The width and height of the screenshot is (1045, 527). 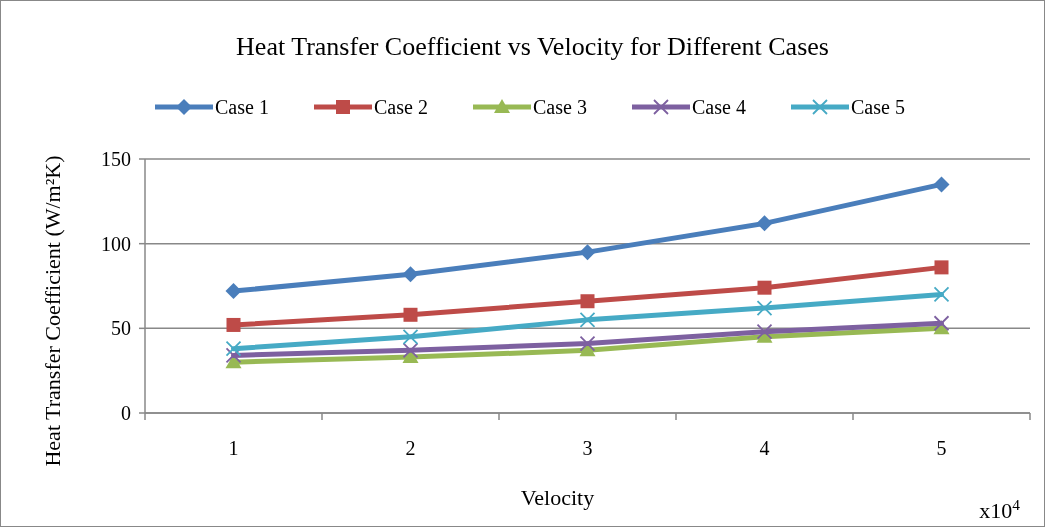 What do you see at coordinates (116, 159) in the screenshot?
I see `y-tick-label: 150` at bounding box center [116, 159].